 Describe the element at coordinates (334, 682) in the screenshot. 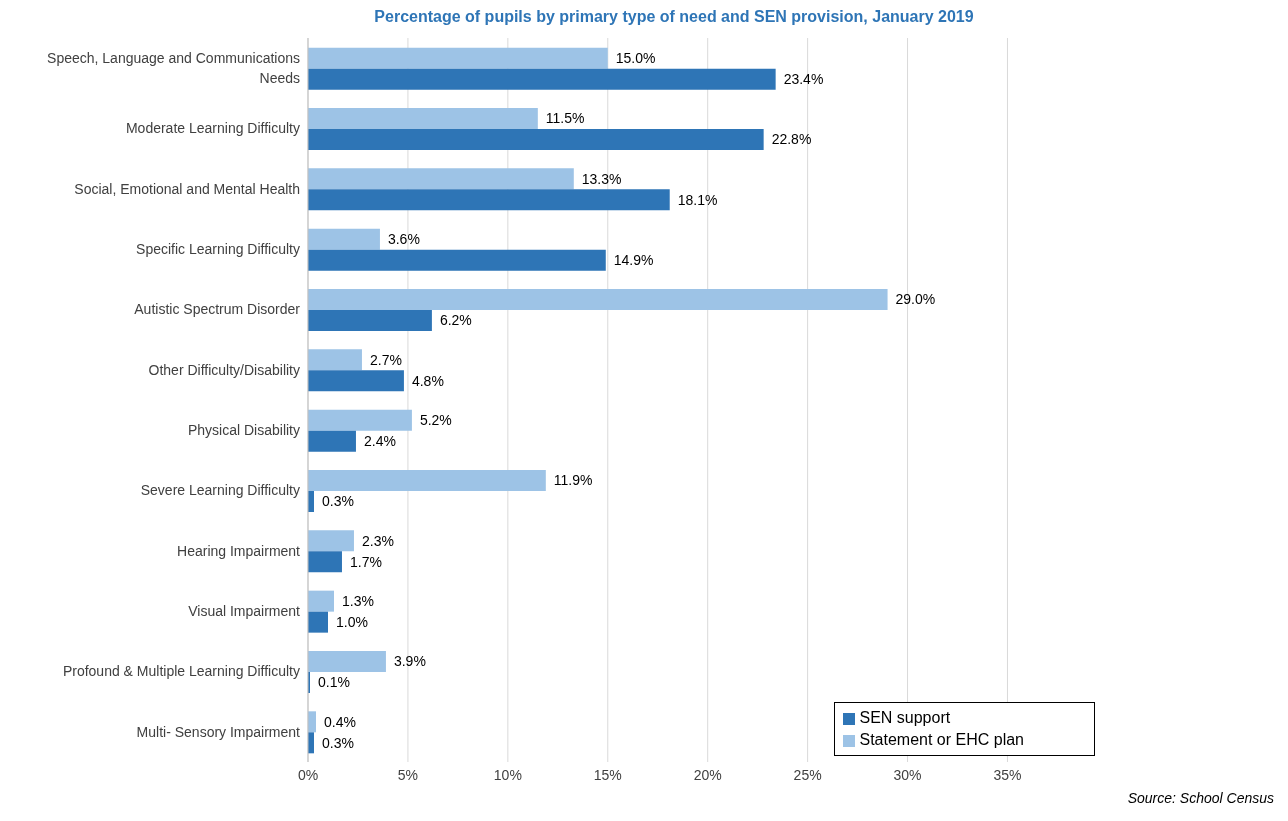

I see `data-label: 0.1%` at that location.